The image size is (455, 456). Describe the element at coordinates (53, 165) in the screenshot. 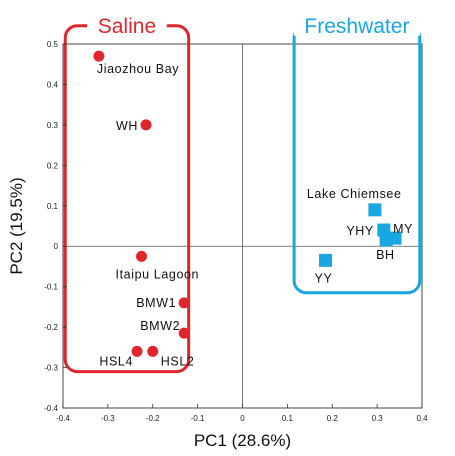

I see `y-tick-label: 0.2` at that location.